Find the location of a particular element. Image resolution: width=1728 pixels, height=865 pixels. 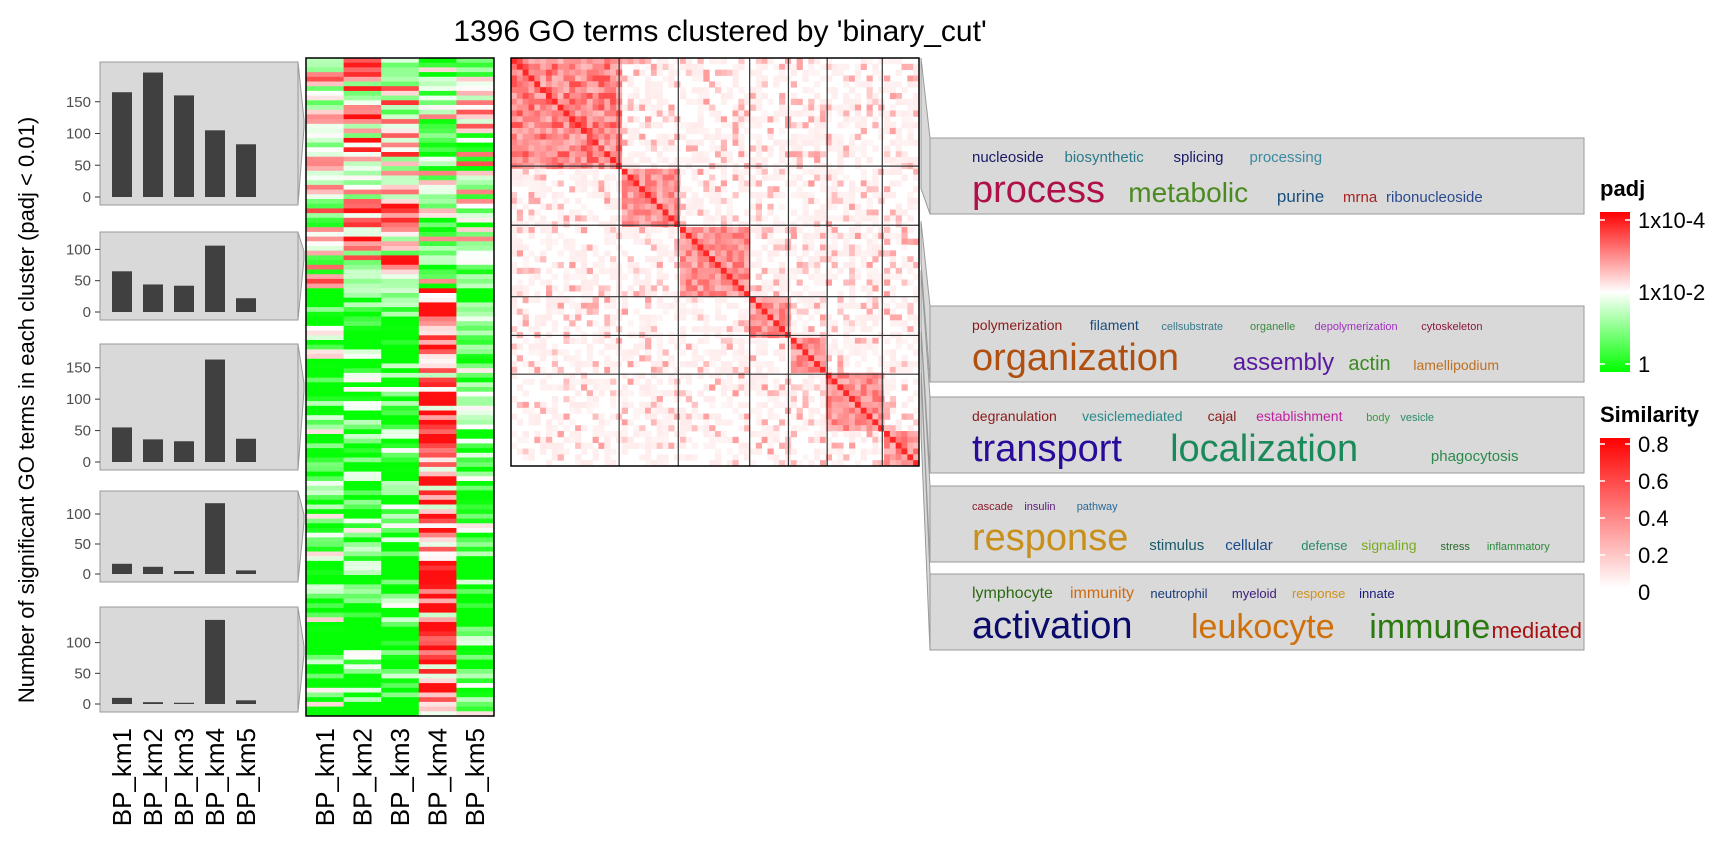

similarity-tick-label: 0.4 is located at coordinates (1653, 518).